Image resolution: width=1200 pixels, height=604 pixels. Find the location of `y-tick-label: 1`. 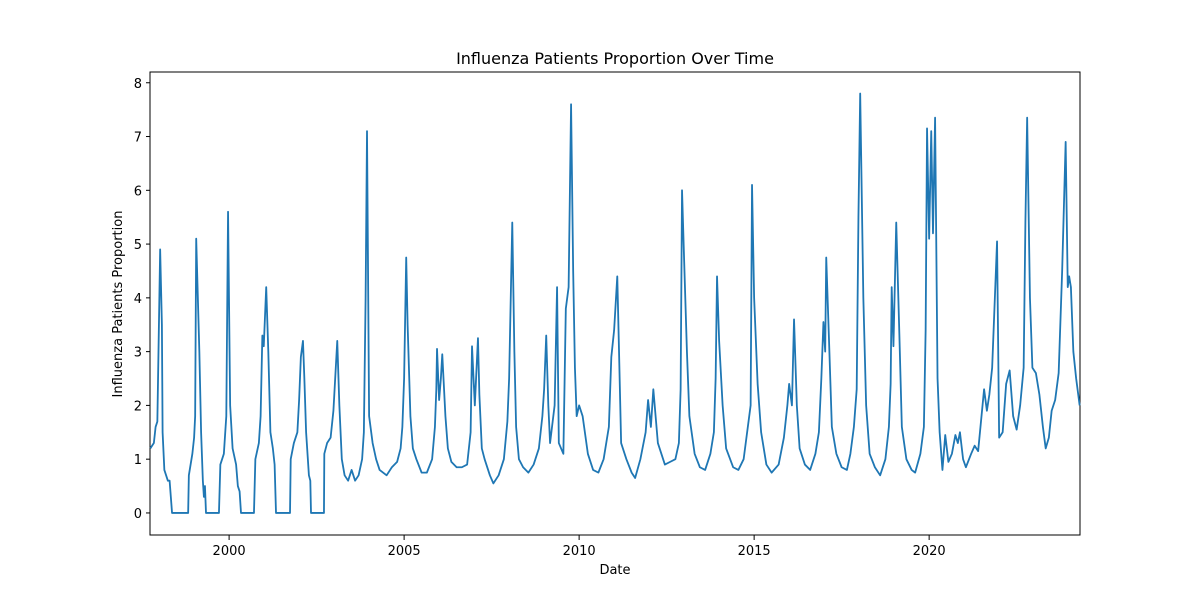

y-tick-label: 1 is located at coordinates (138, 460).